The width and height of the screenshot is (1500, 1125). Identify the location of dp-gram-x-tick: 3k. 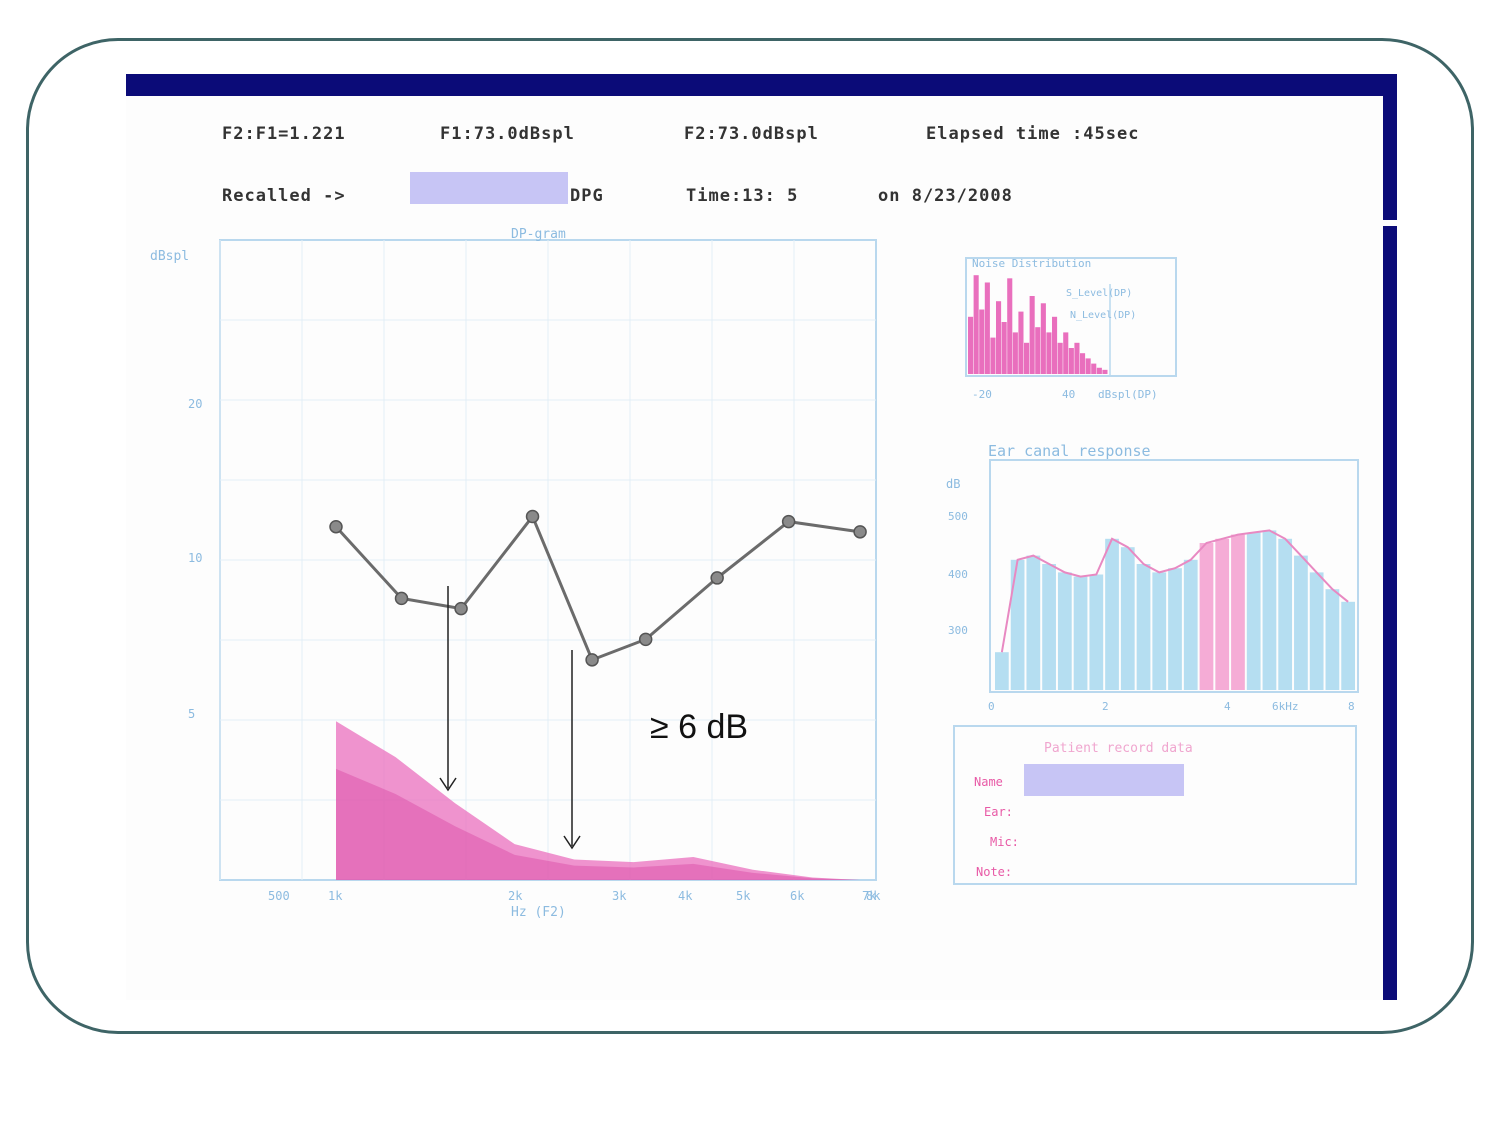
(619, 896).